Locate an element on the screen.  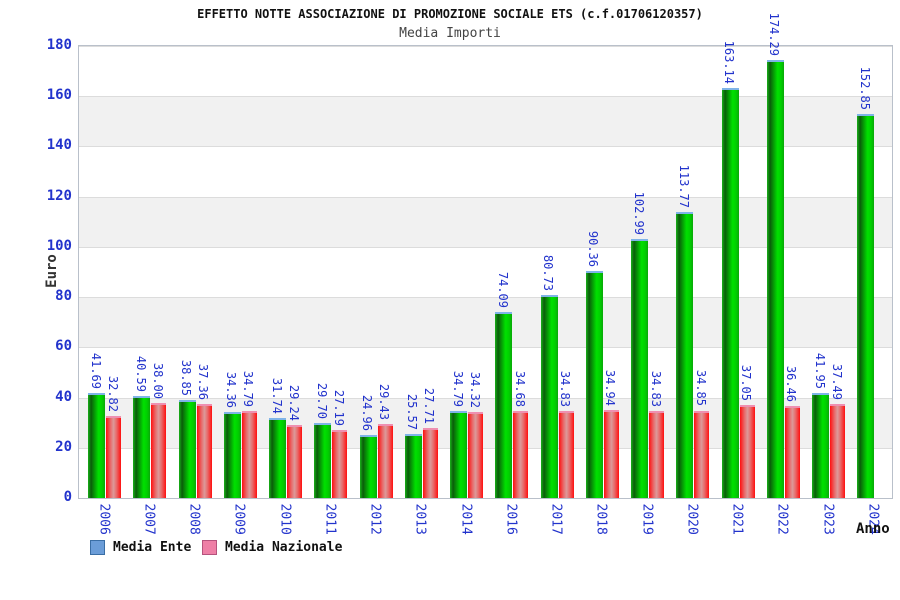
legend-item-media-nazionale: Media Nazionale is located at coordinates (272, 547).